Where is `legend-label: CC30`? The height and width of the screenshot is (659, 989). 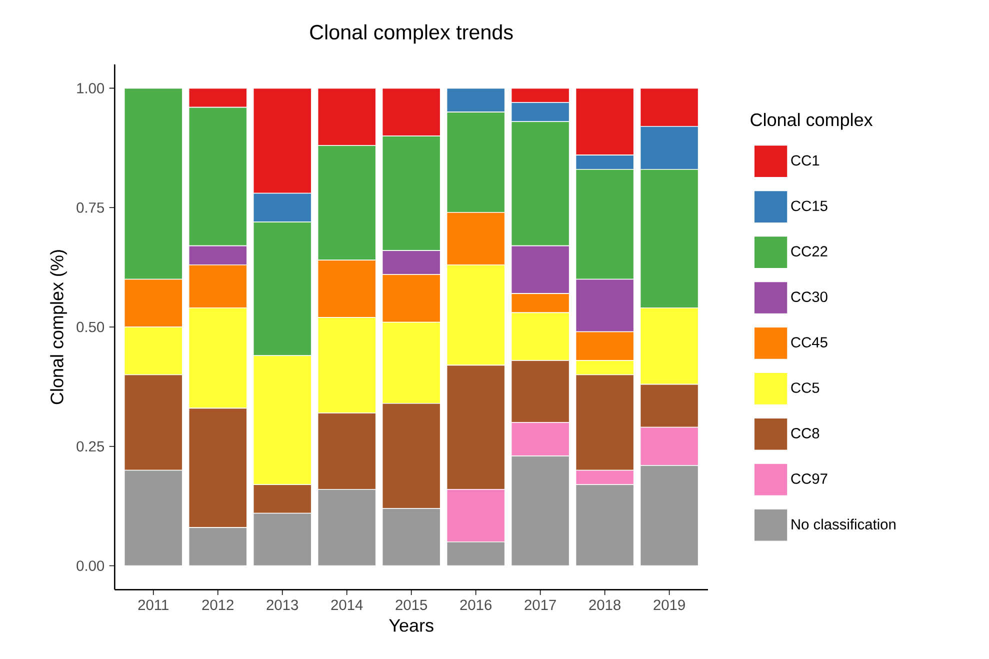
legend-label: CC30 is located at coordinates (809, 297).